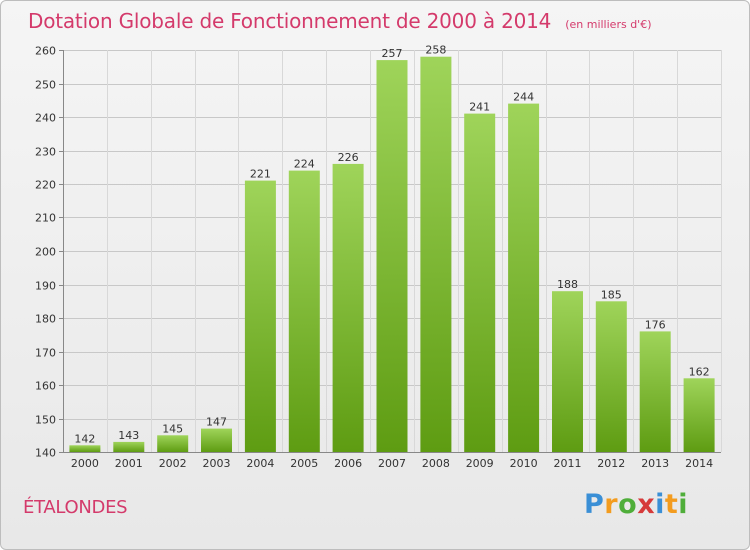 This screenshot has height=550, width=750. I want to click on x-tick-label: 2008, so click(436, 463).